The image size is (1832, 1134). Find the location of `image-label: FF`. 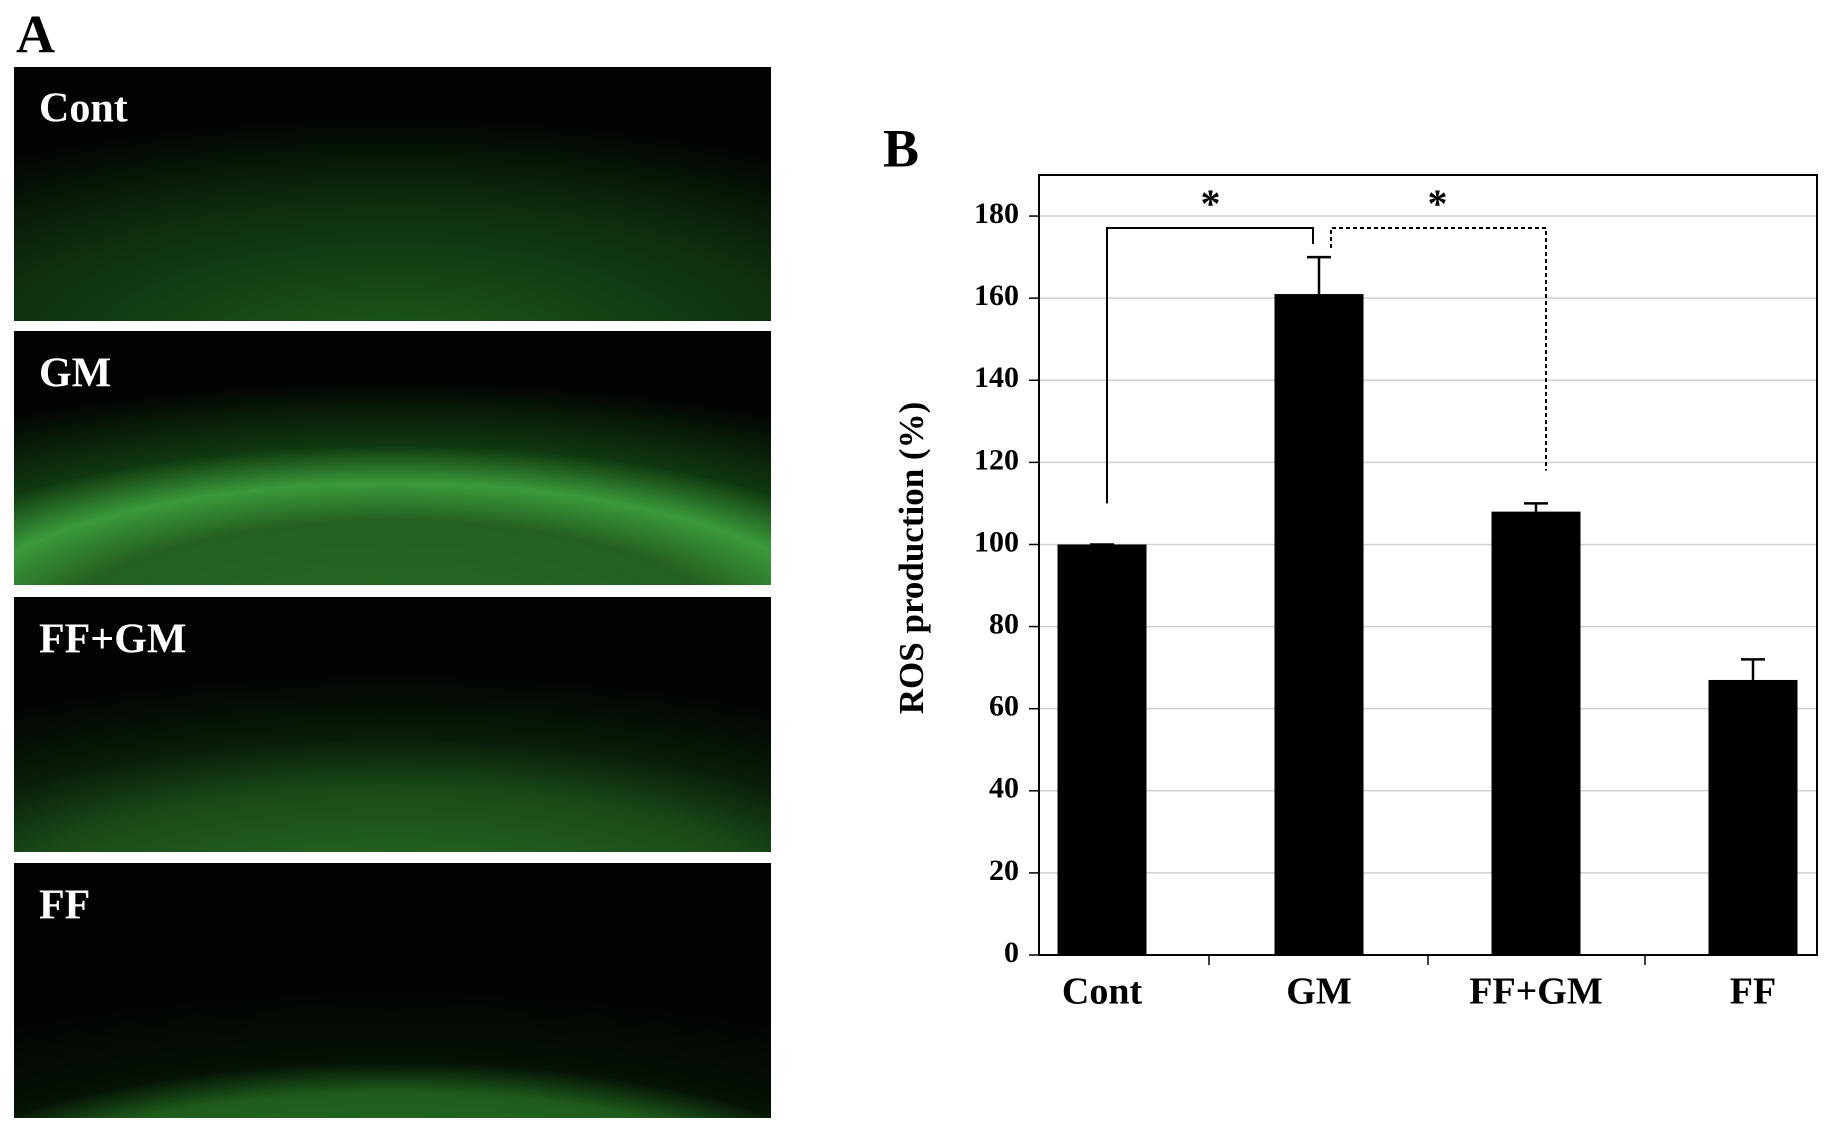

image-label: FF is located at coordinates (64, 906).